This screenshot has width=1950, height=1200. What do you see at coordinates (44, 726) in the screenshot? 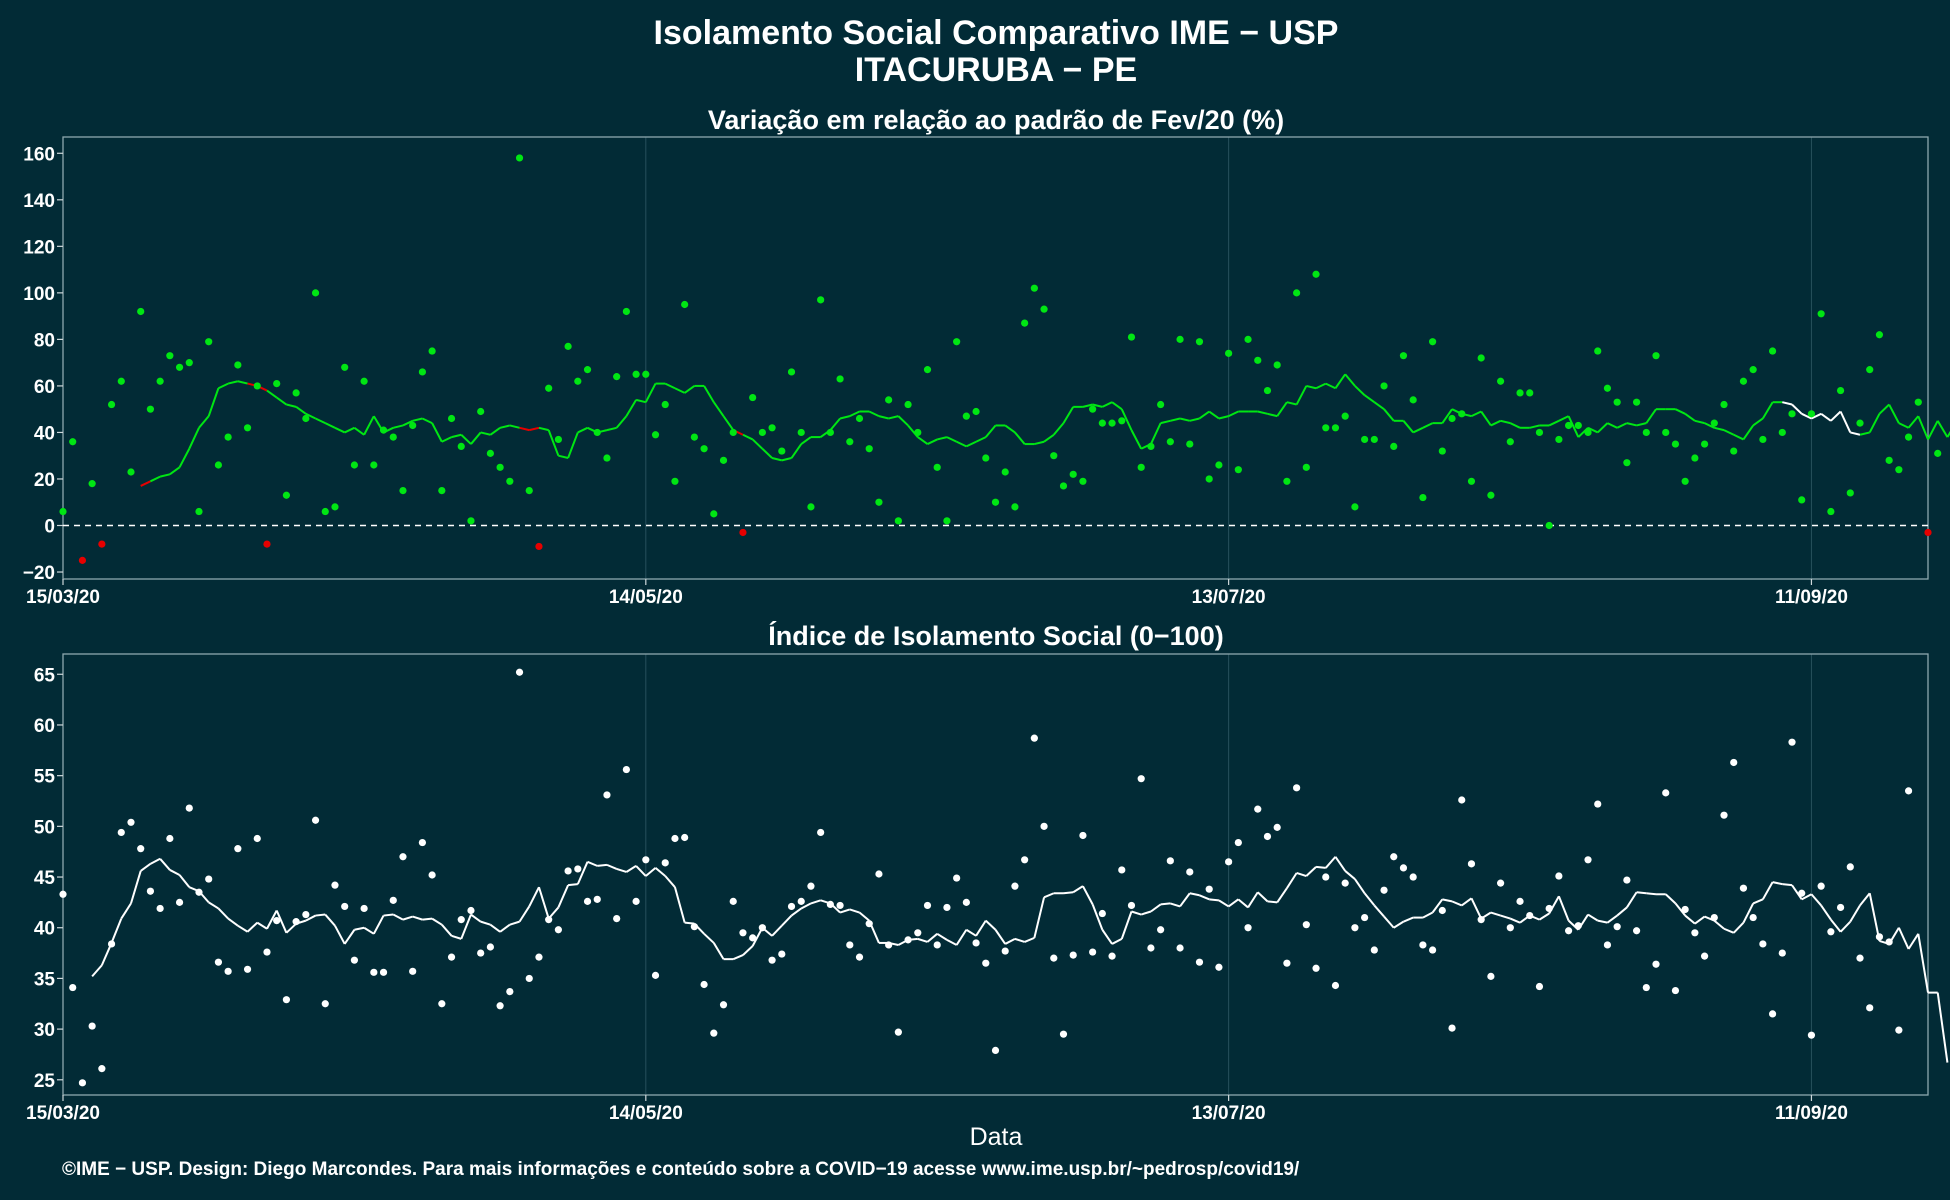
I see `y-tick-label: 60` at bounding box center [44, 726].